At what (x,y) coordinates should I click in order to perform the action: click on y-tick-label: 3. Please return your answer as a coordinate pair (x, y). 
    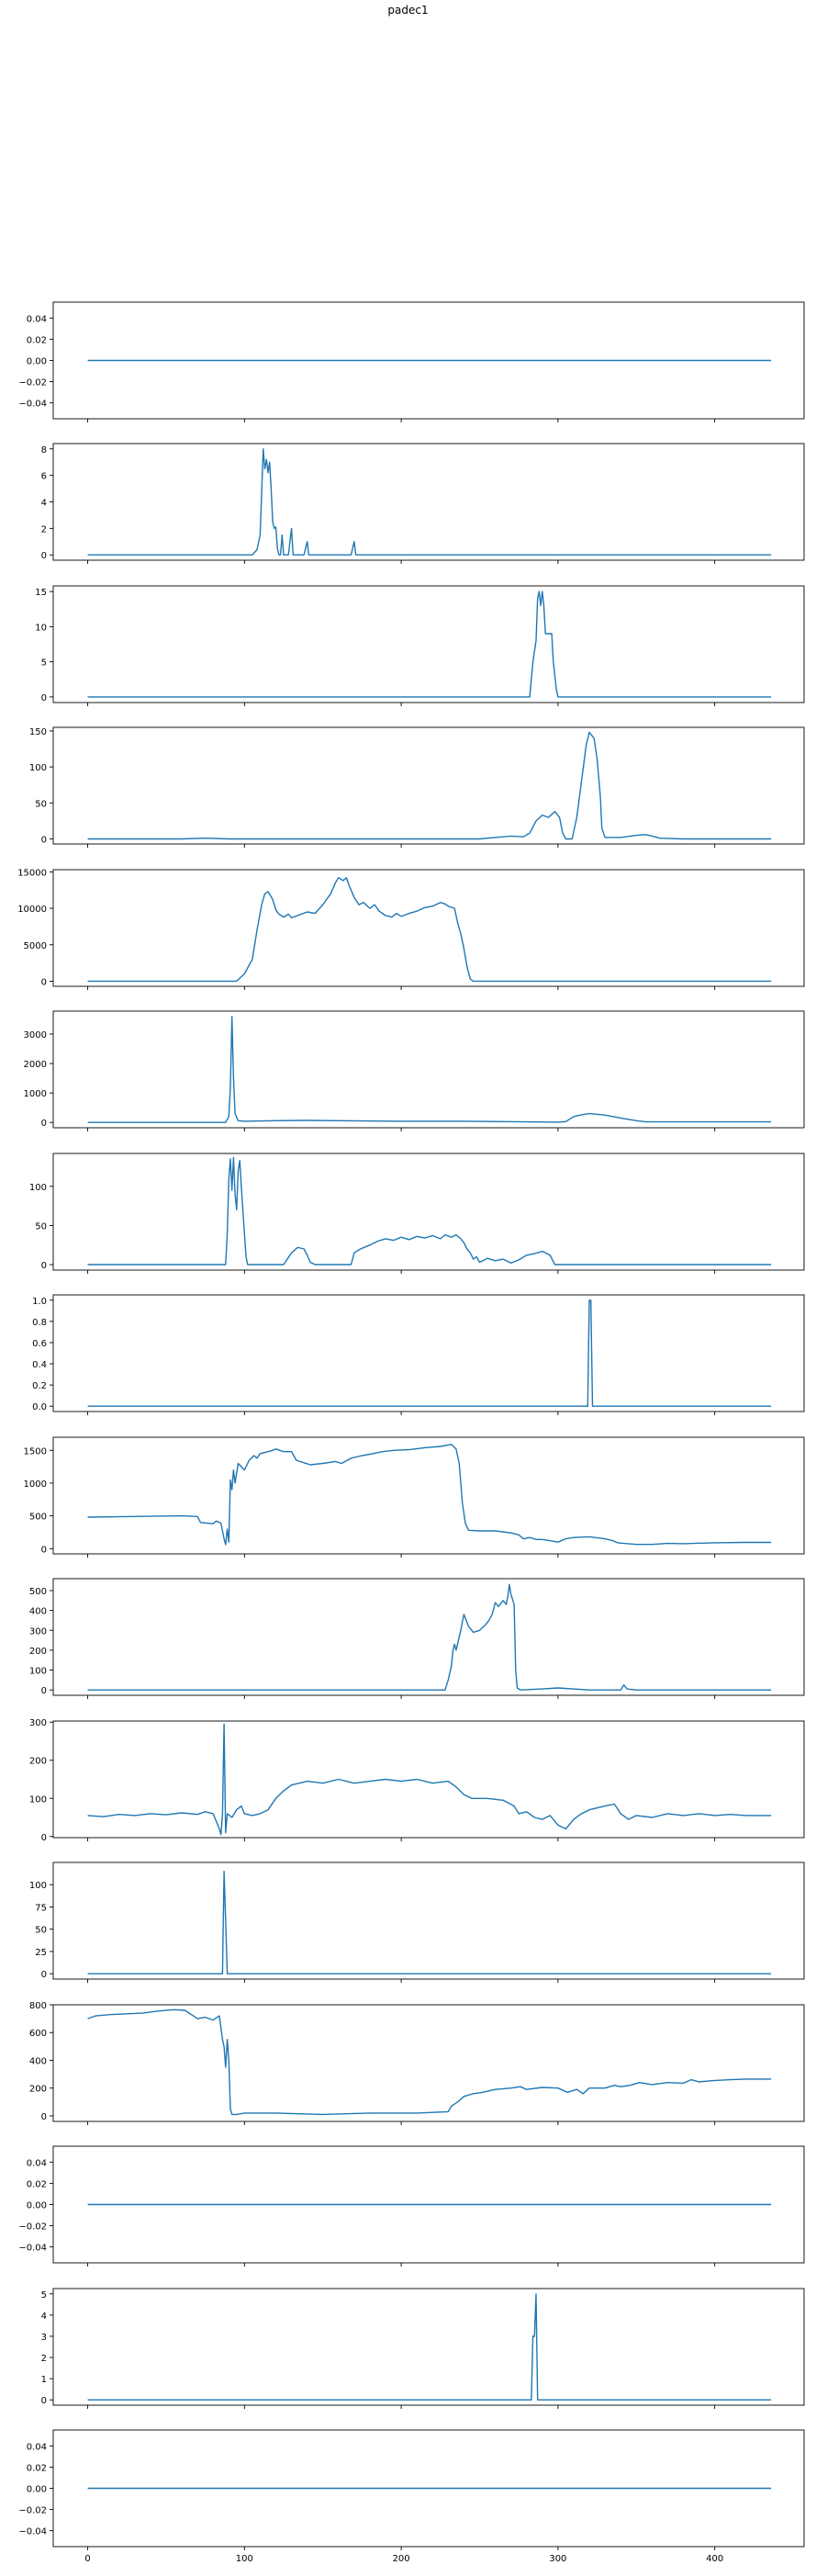
    Looking at the image, I should click on (44, 2338).